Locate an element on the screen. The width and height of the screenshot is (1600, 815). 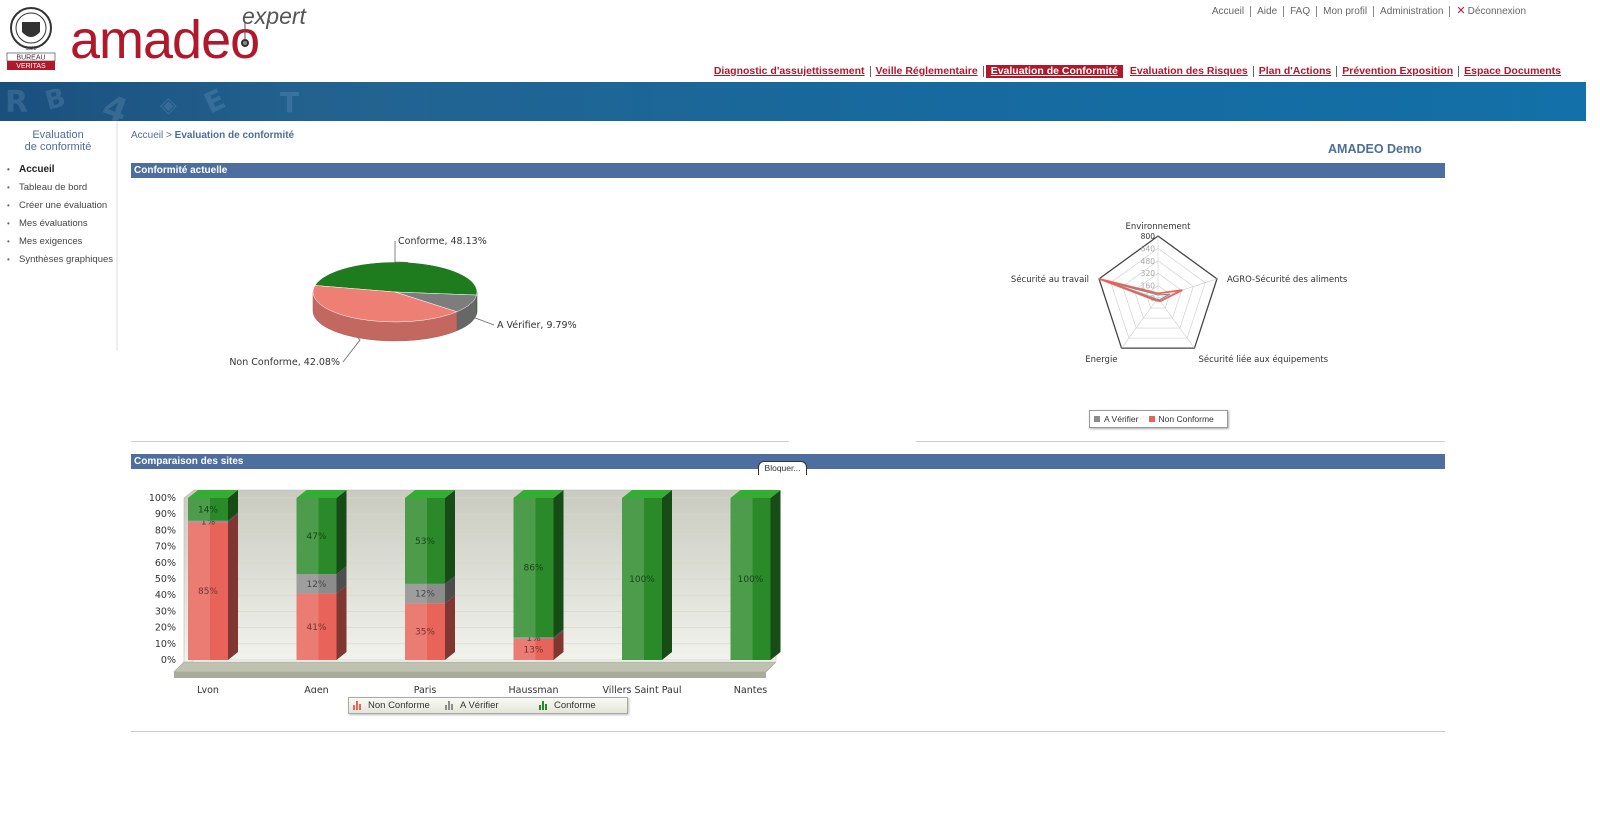
bar-floor is located at coordinates (475, 667).